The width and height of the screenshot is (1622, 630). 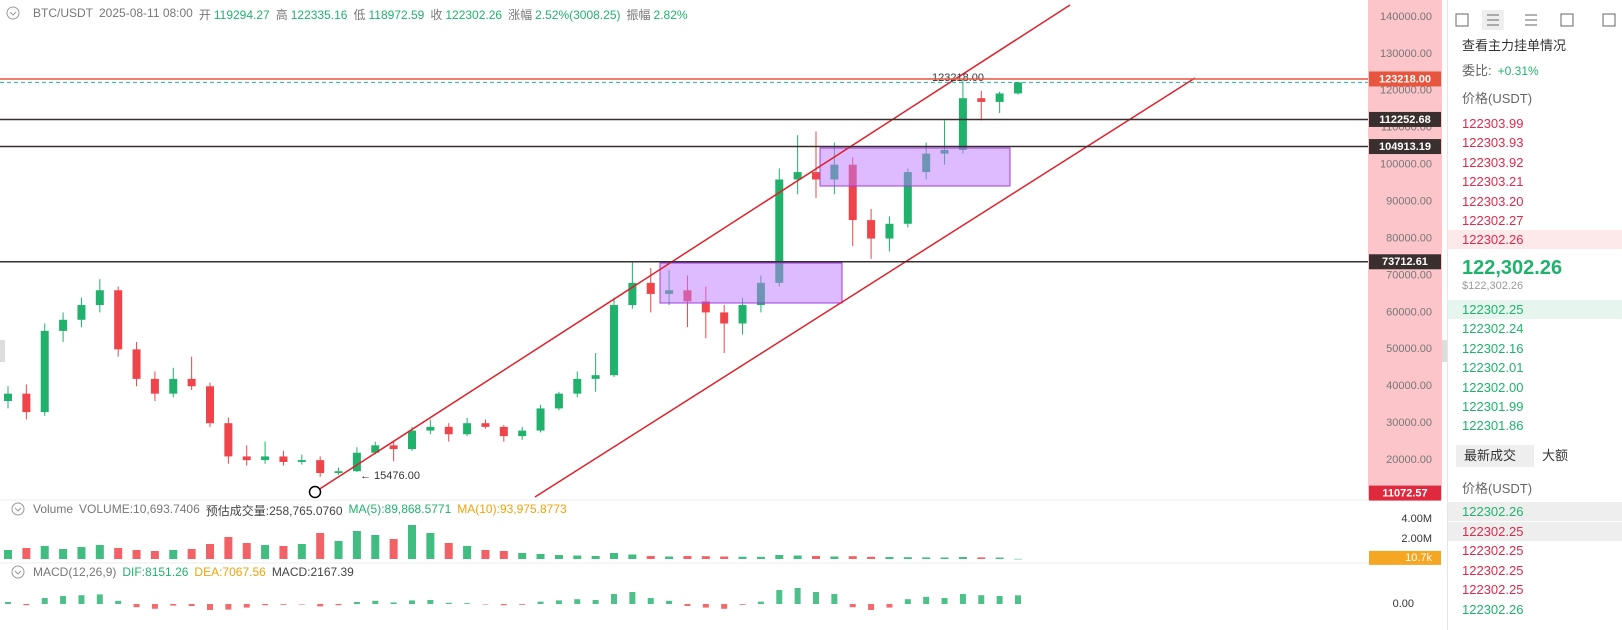 What do you see at coordinates (1403, 604) in the screenshot?
I see `y-tick-label: 0.00` at bounding box center [1403, 604].